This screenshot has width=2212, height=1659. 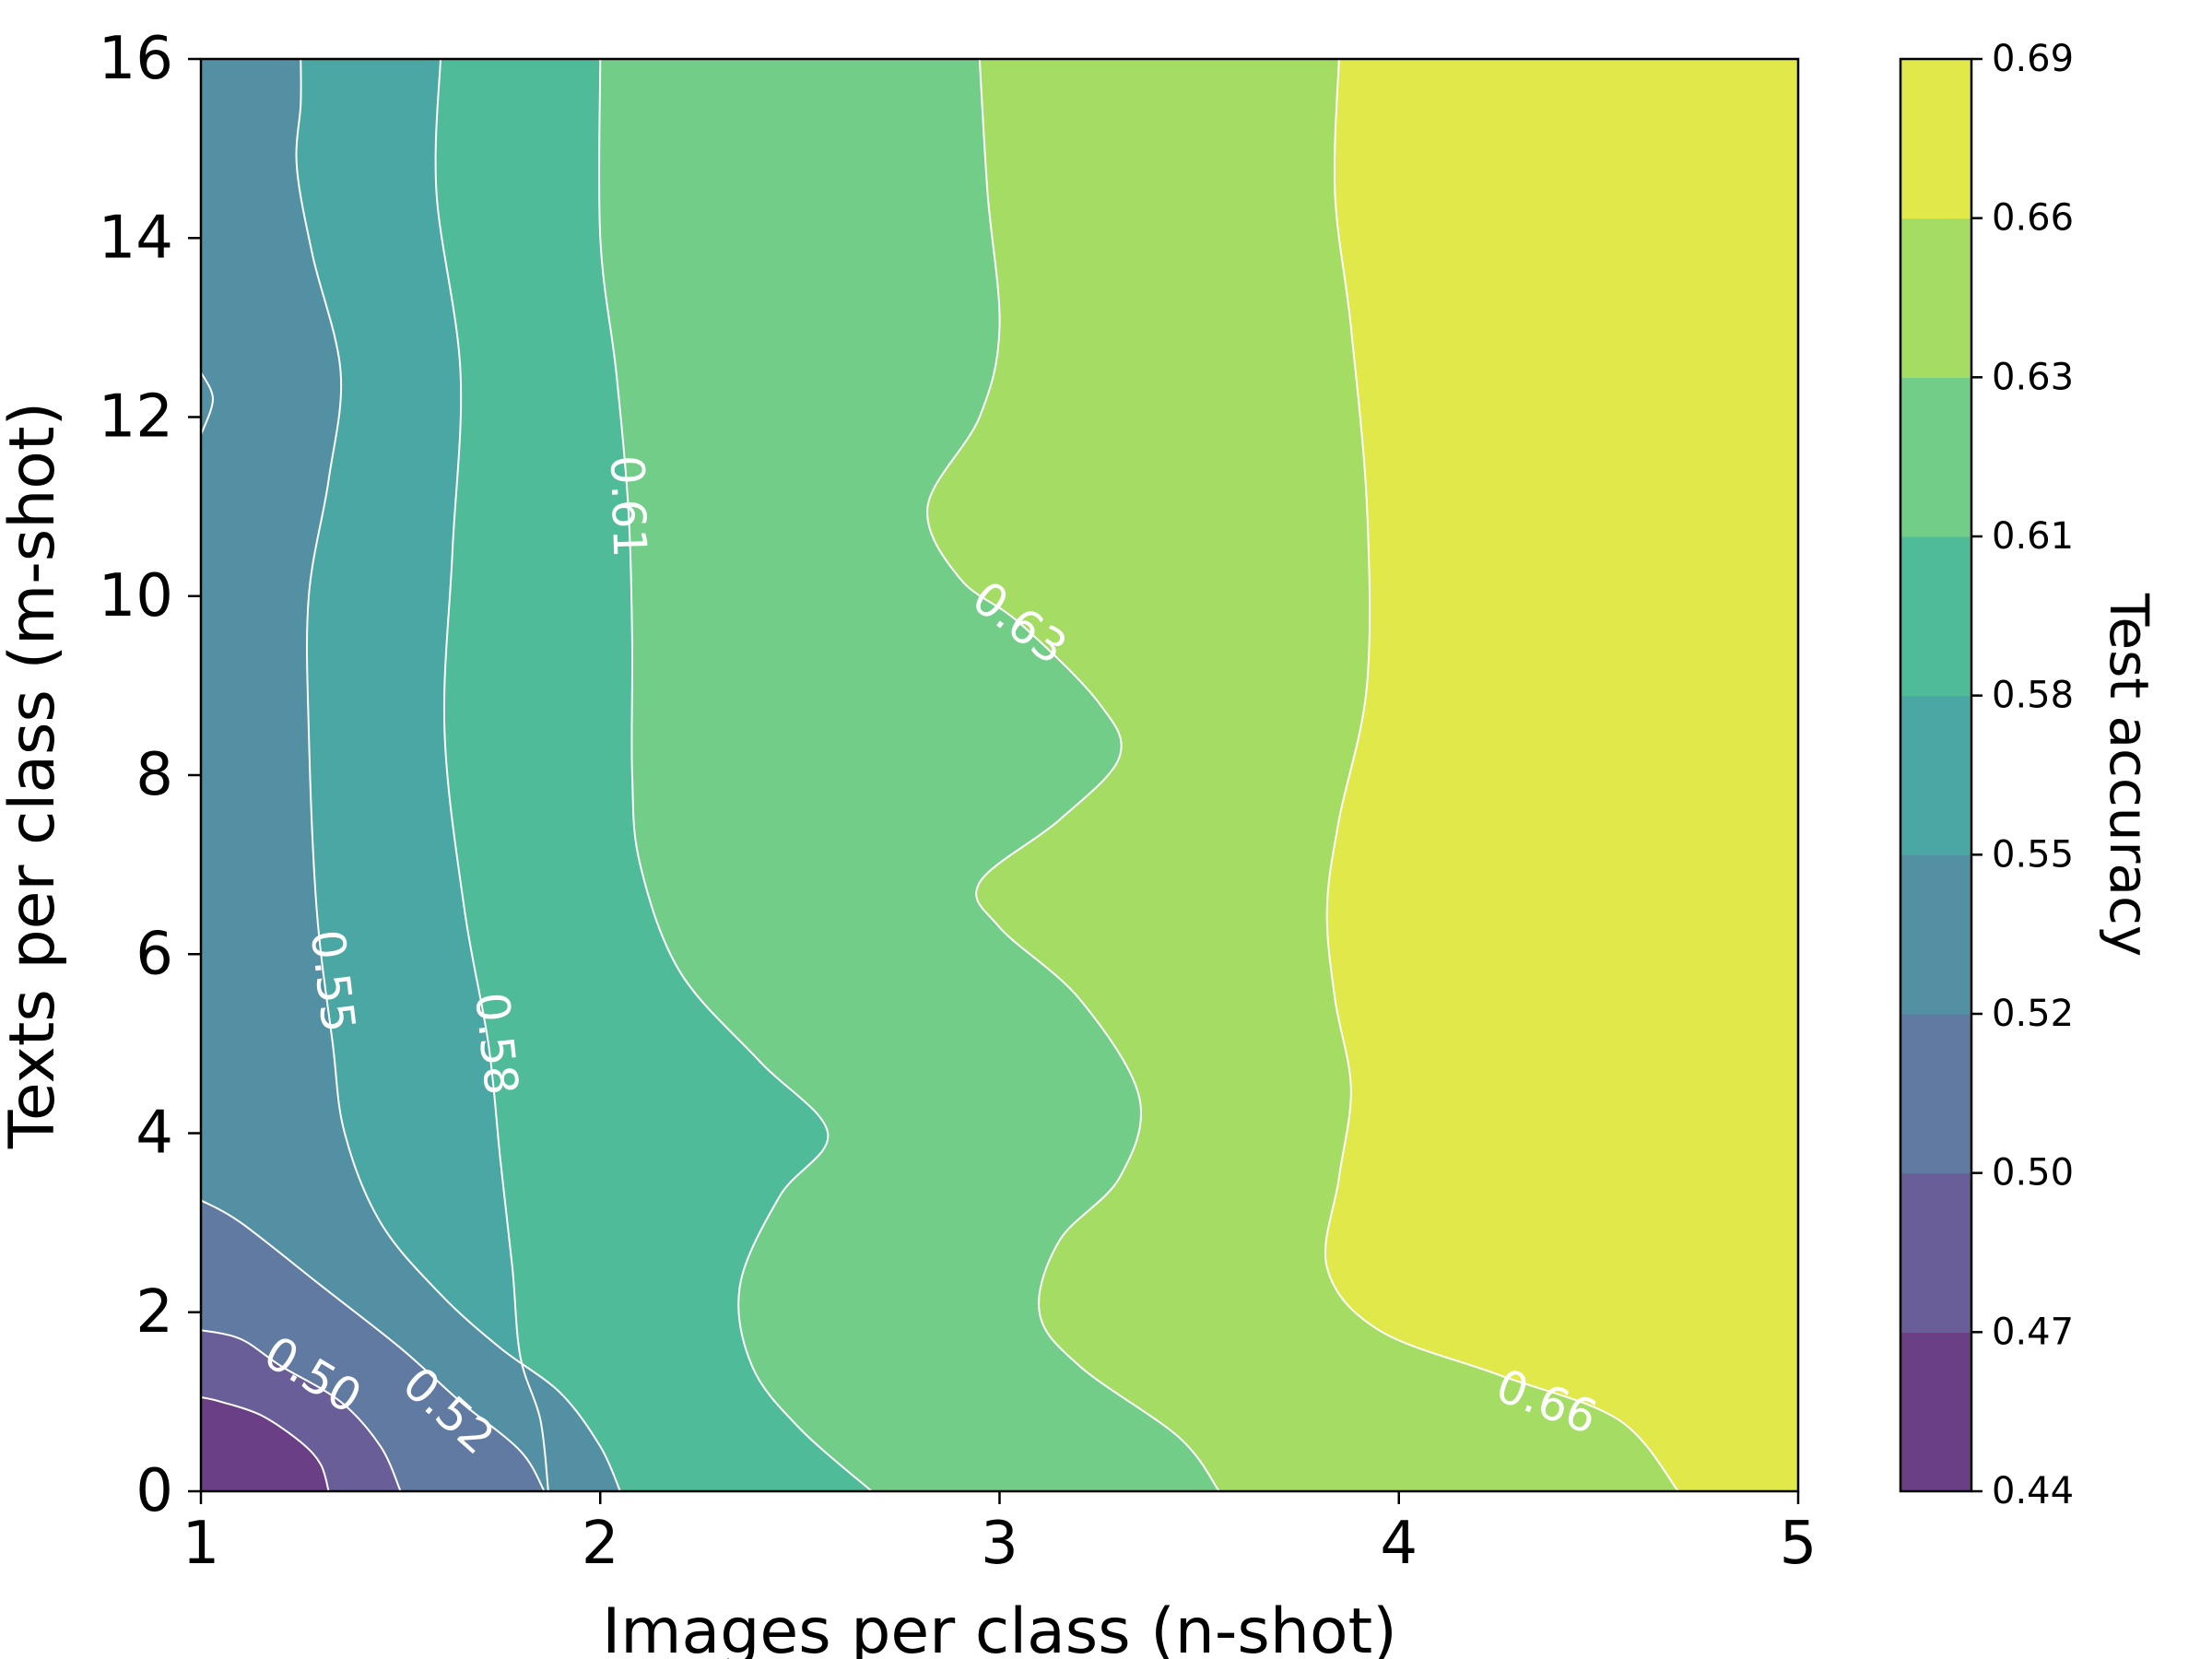 I want to click on colorbar-tick-label: 0.69, so click(x=2033, y=59).